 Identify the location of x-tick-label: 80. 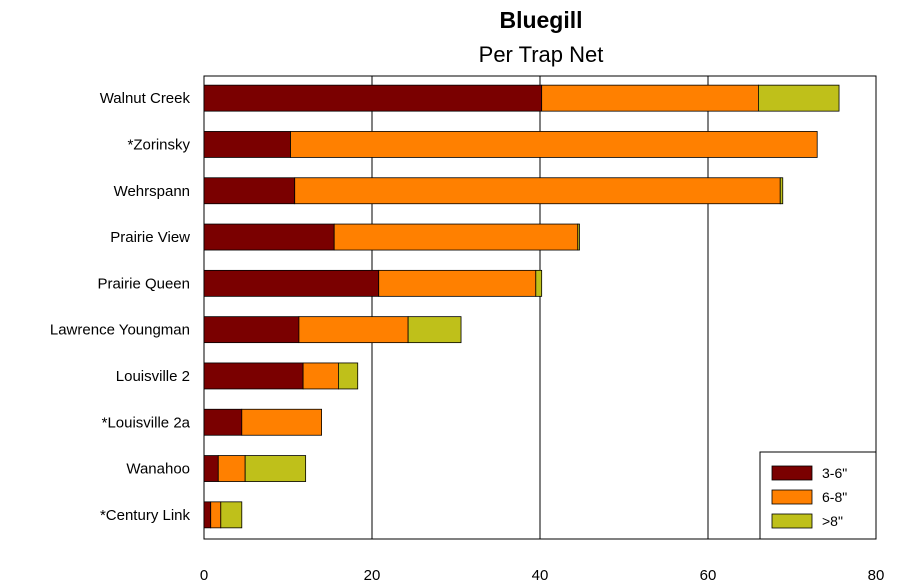
(876, 575).